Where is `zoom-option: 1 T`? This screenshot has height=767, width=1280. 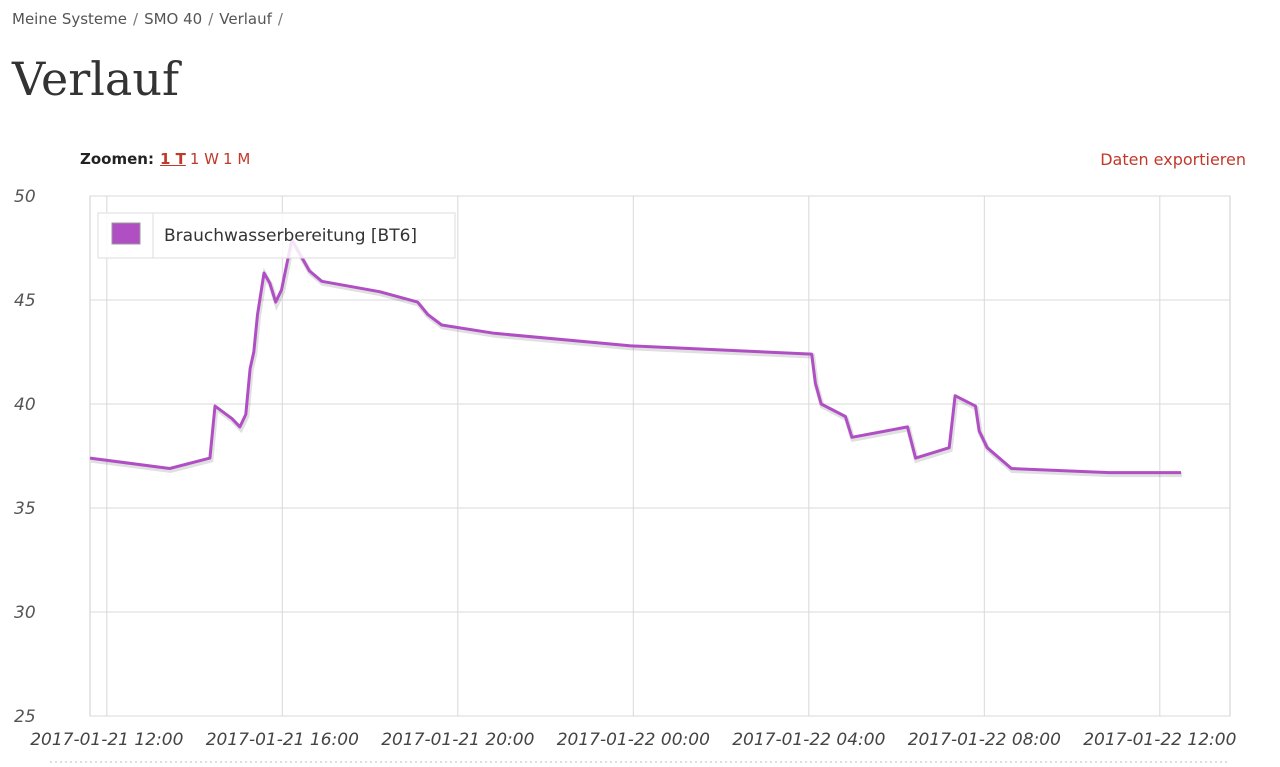 zoom-option: 1 T is located at coordinates (172, 159).